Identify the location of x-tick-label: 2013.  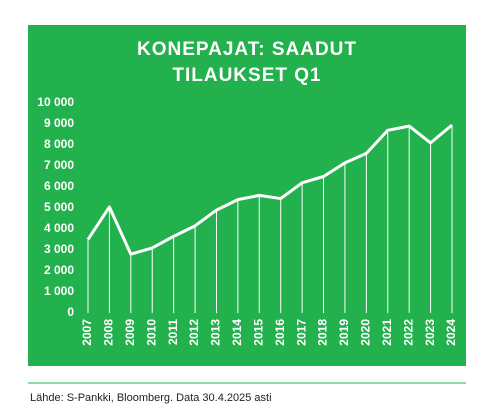
(216, 332).